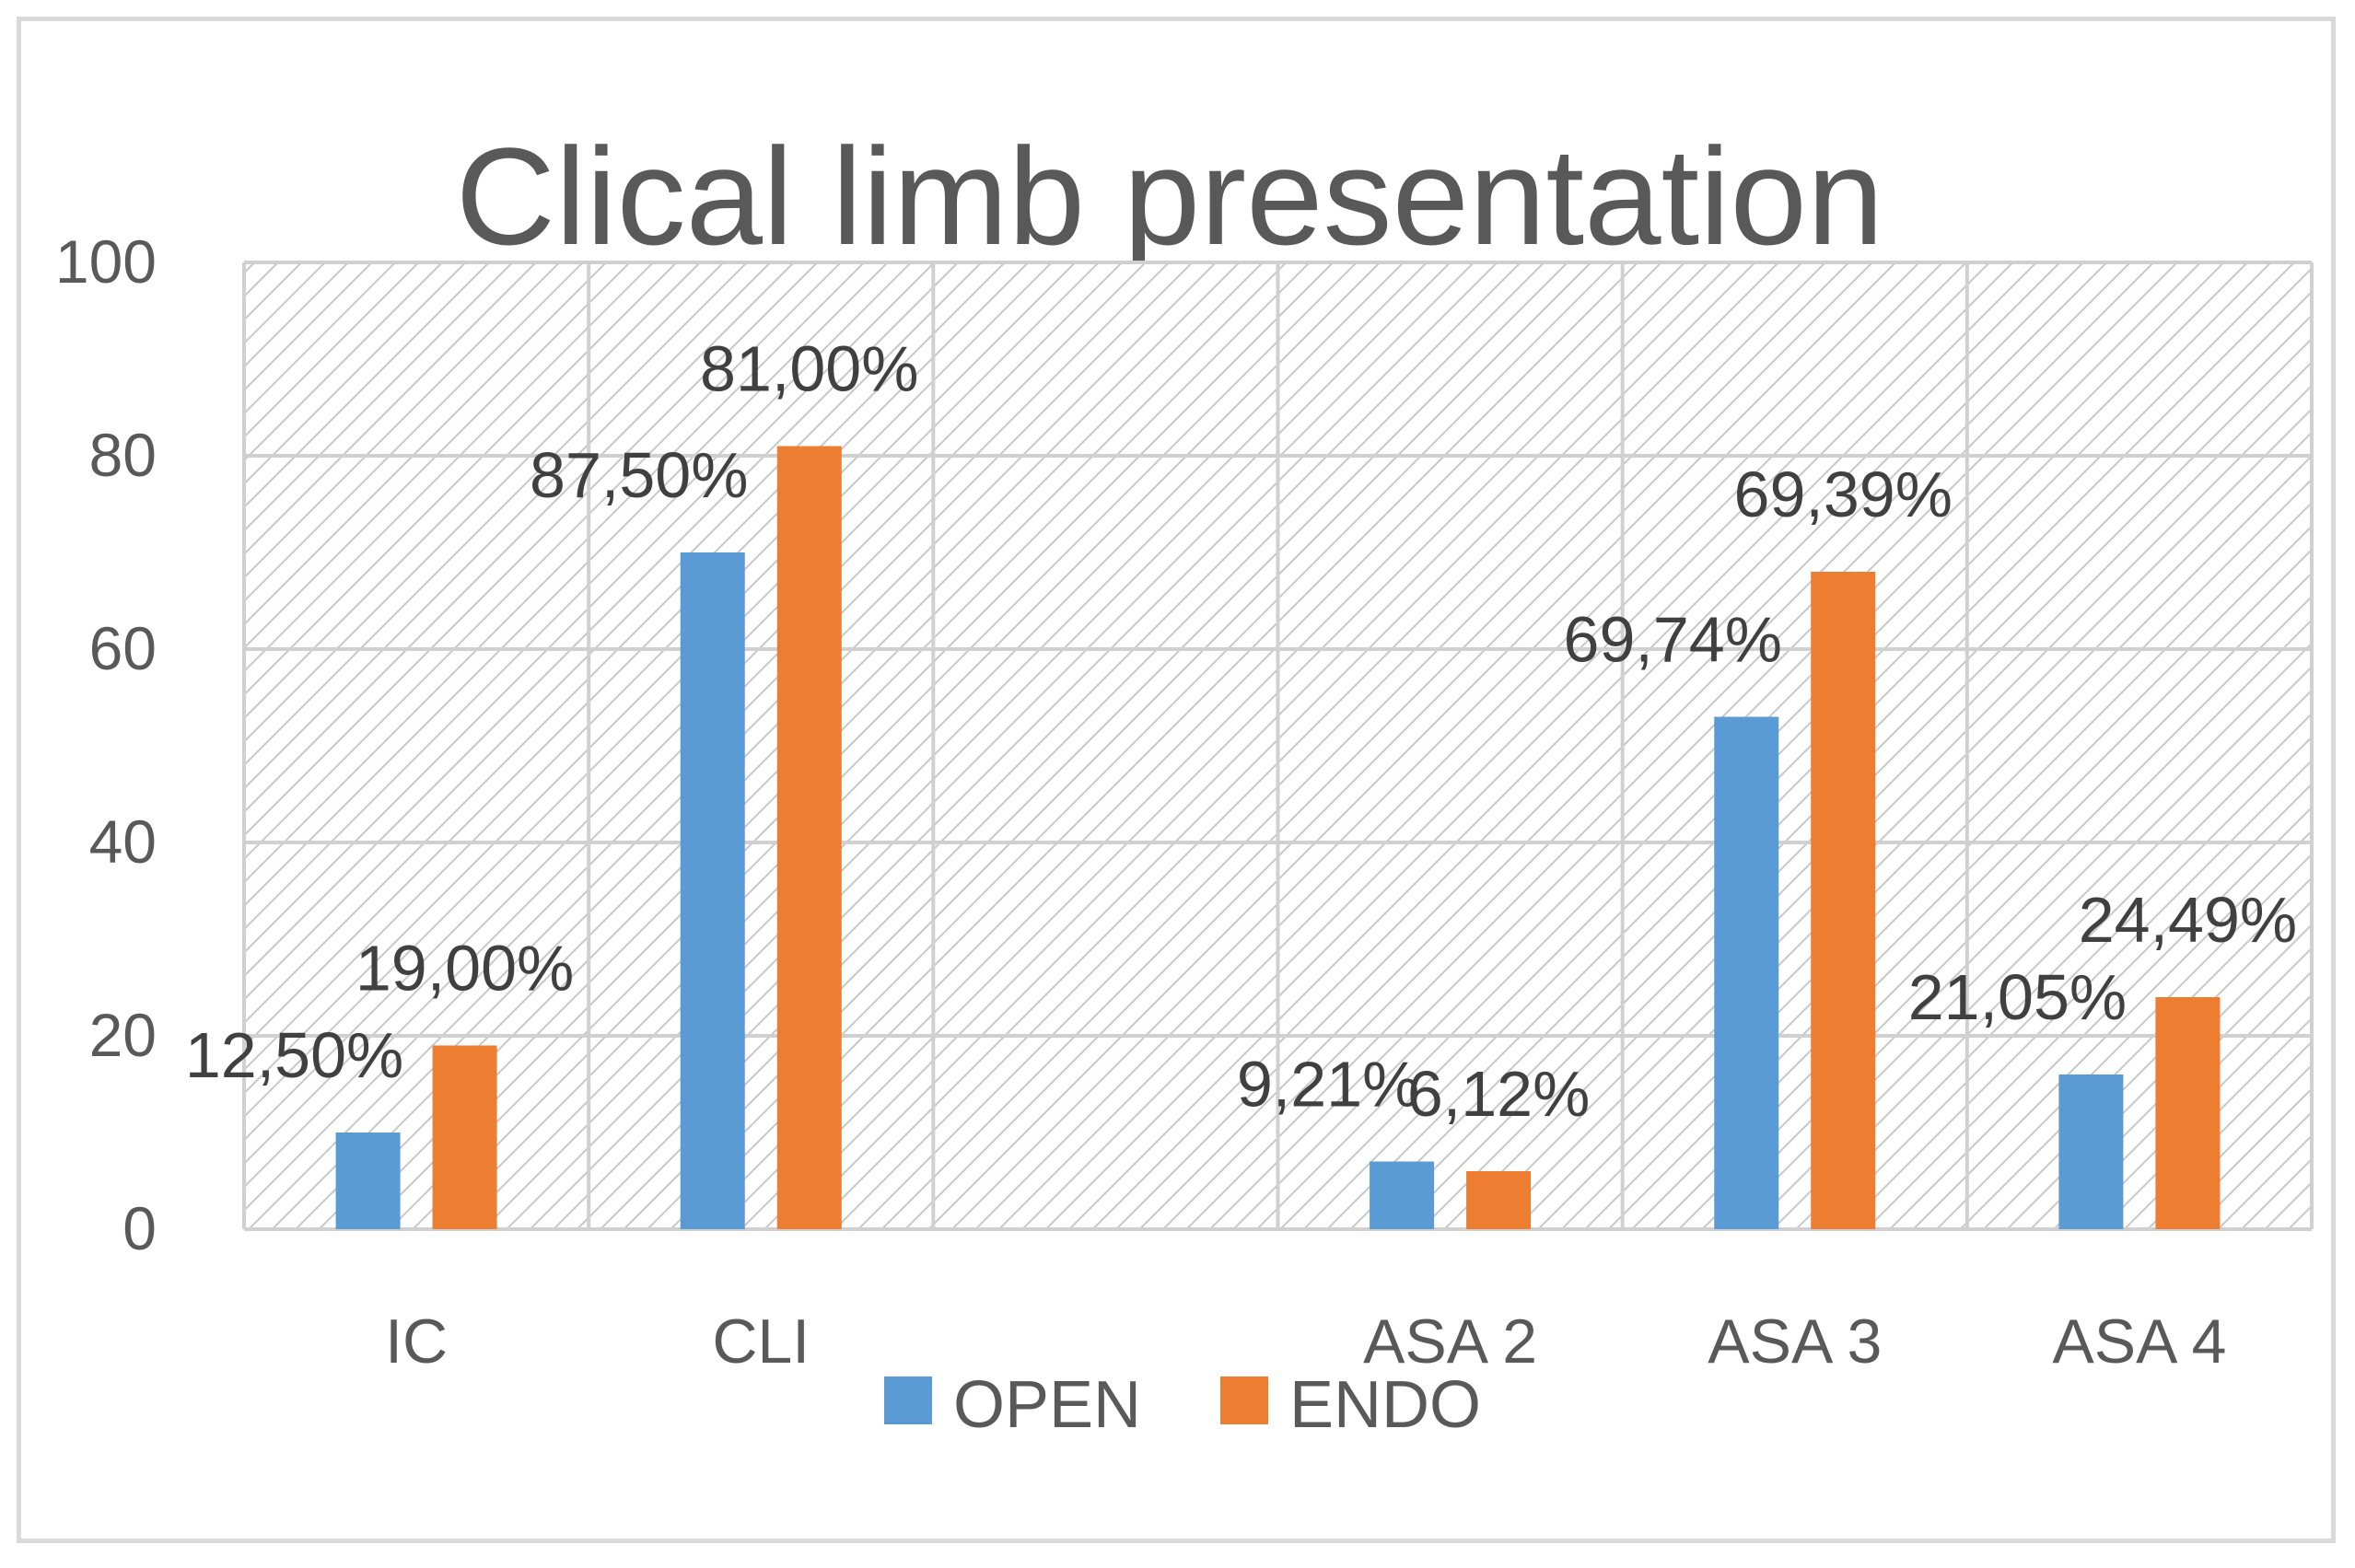 This screenshot has height=1568, width=2355. Describe the element at coordinates (123, 1035) in the screenshot. I see `y-tick-label: 20` at that location.